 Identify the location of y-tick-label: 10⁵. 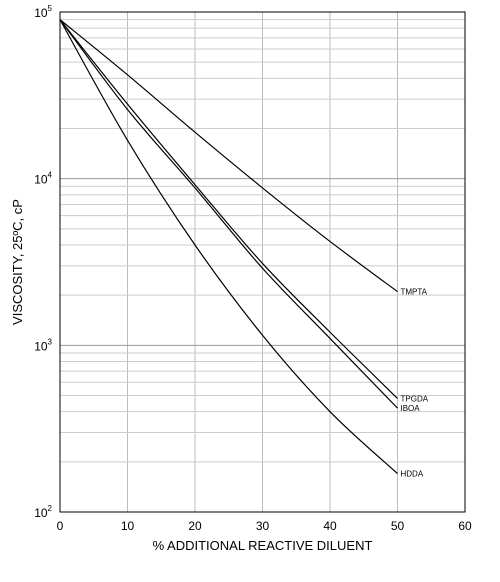
(43, 12).